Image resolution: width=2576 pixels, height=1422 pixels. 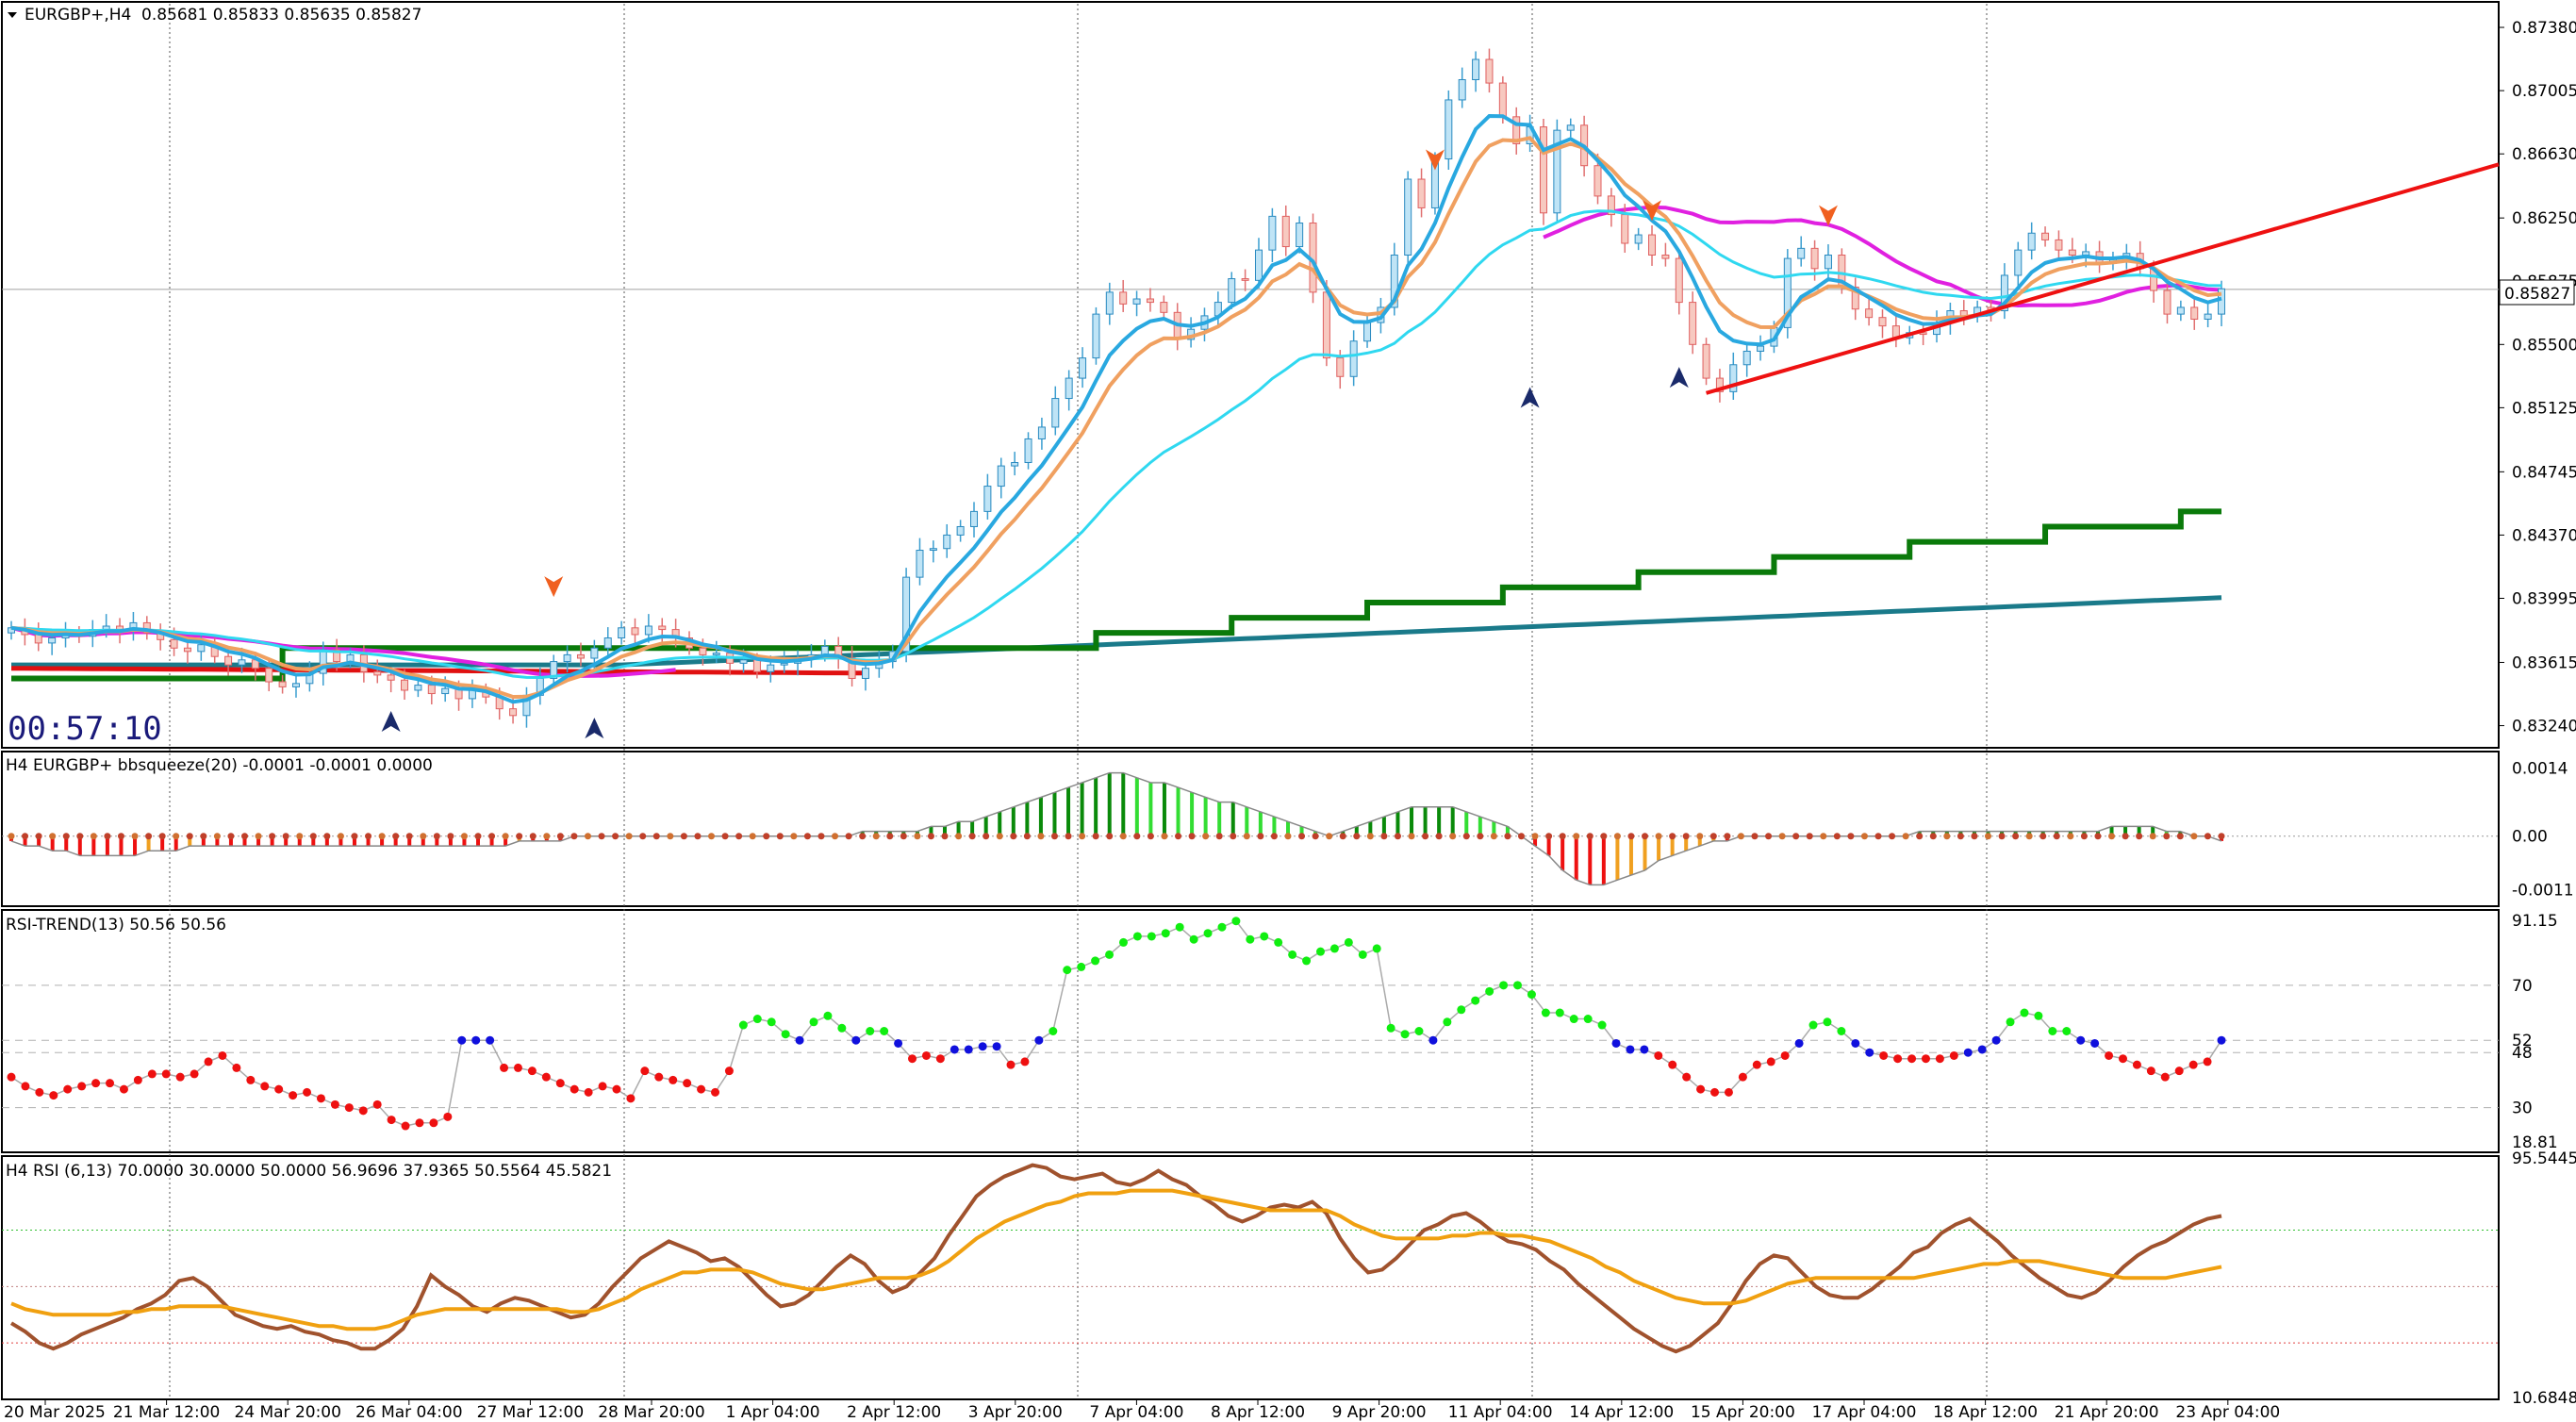 What do you see at coordinates (2543, 891) in the screenshot?
I see `squeeze-tick-label: -0.0011` at bounding box center [2543, 891].